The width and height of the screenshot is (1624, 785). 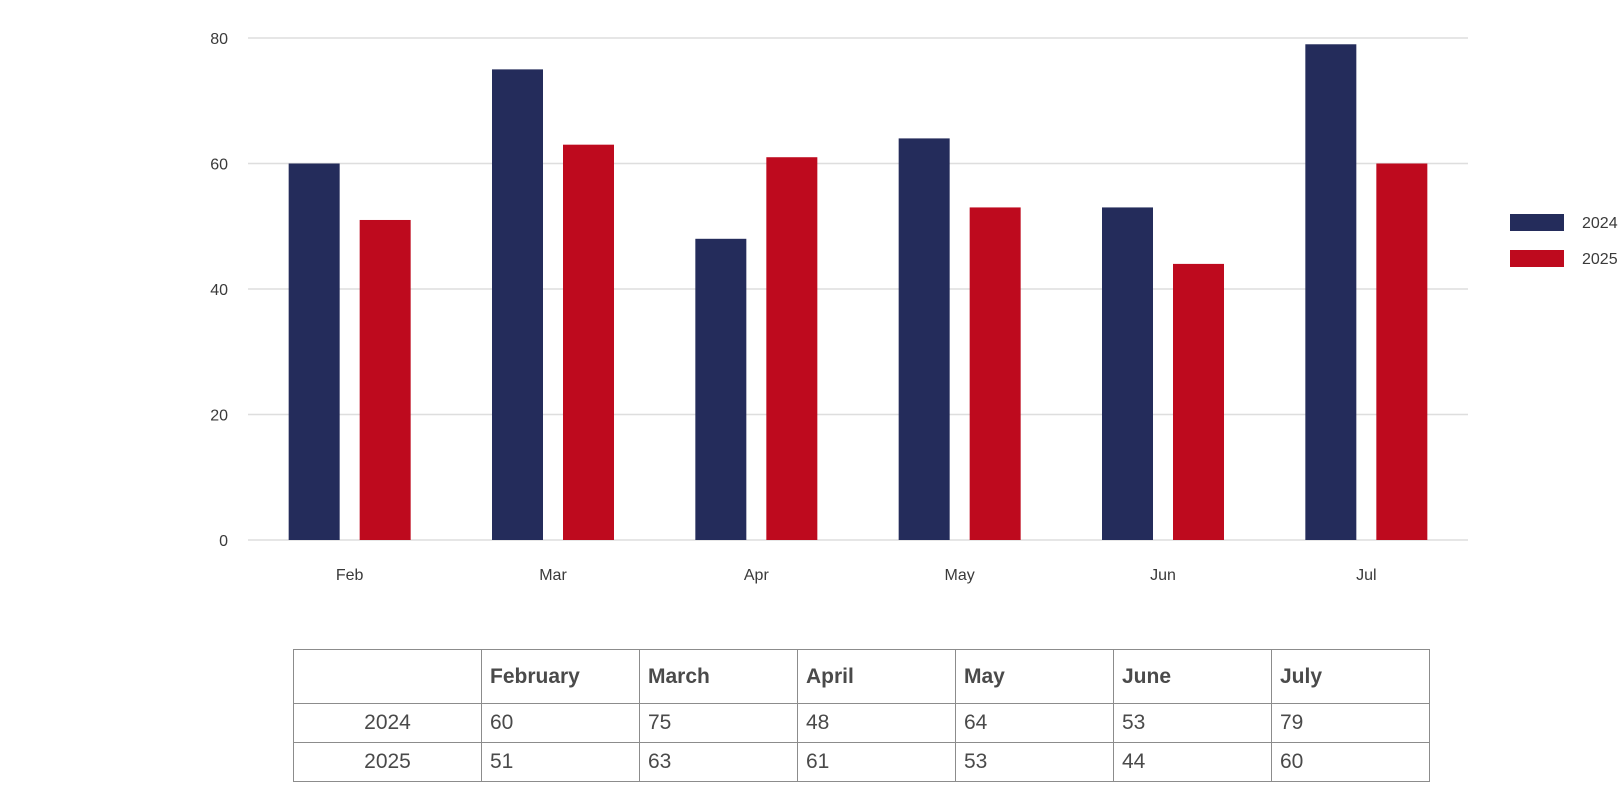 I want to click on bar-2025-jul, so click(x=1402, y=351).